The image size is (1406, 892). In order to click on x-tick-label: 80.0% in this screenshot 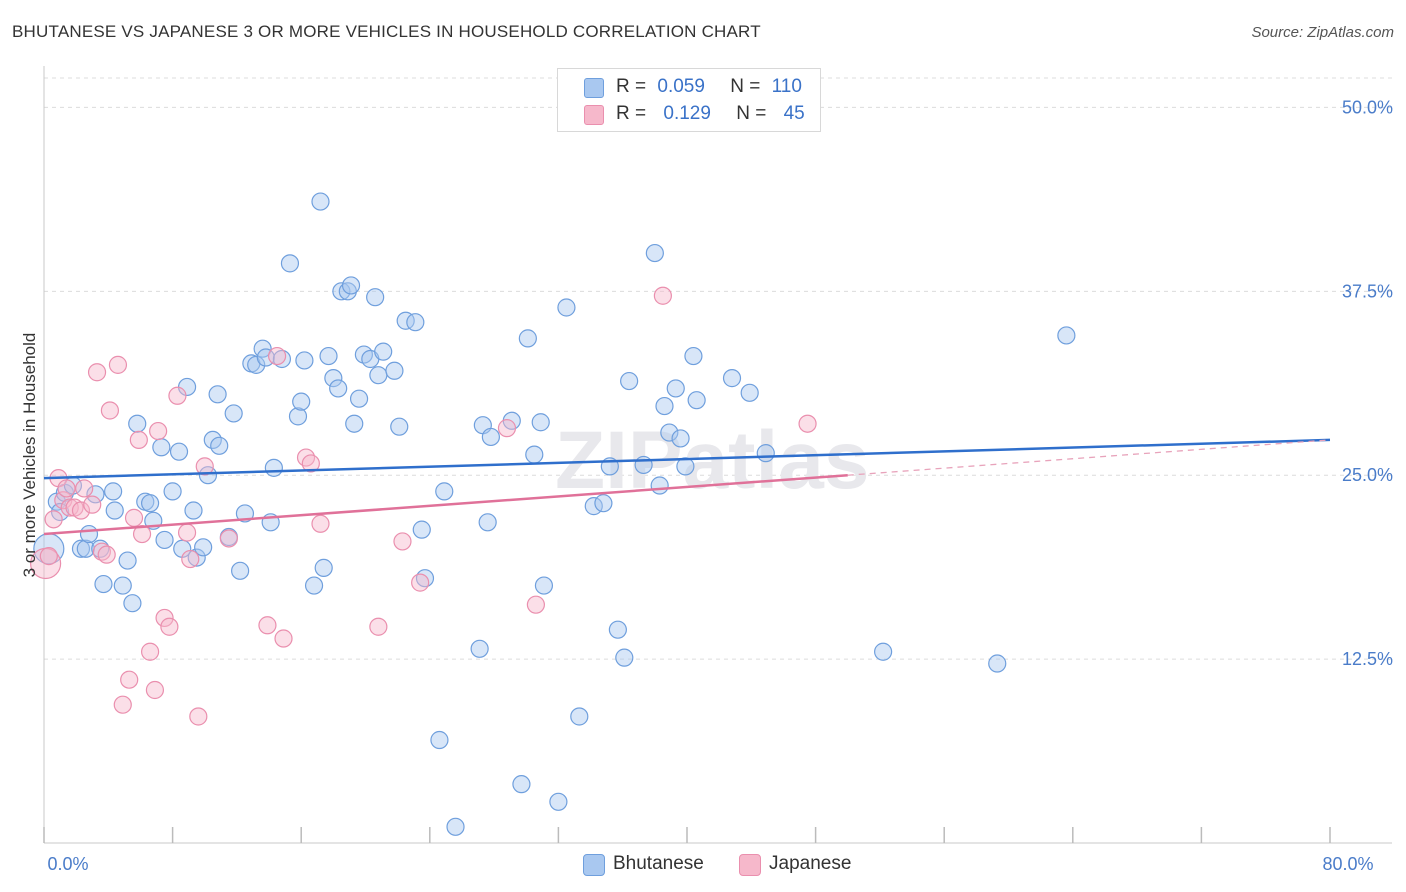, I will do `click(1347, 864)`.